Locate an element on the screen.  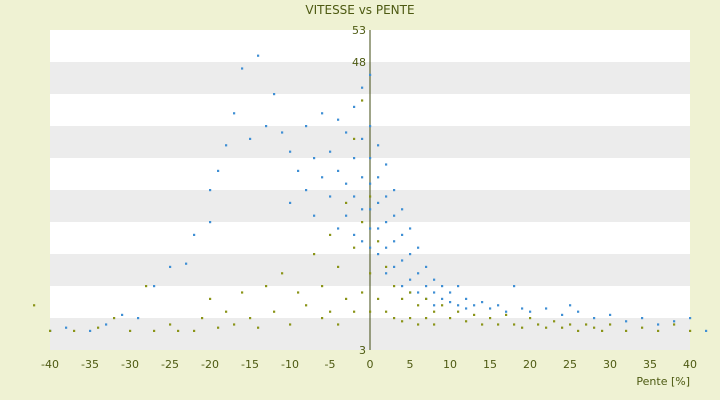
x-tick-label: 40 is located at coordinates (690, 364).